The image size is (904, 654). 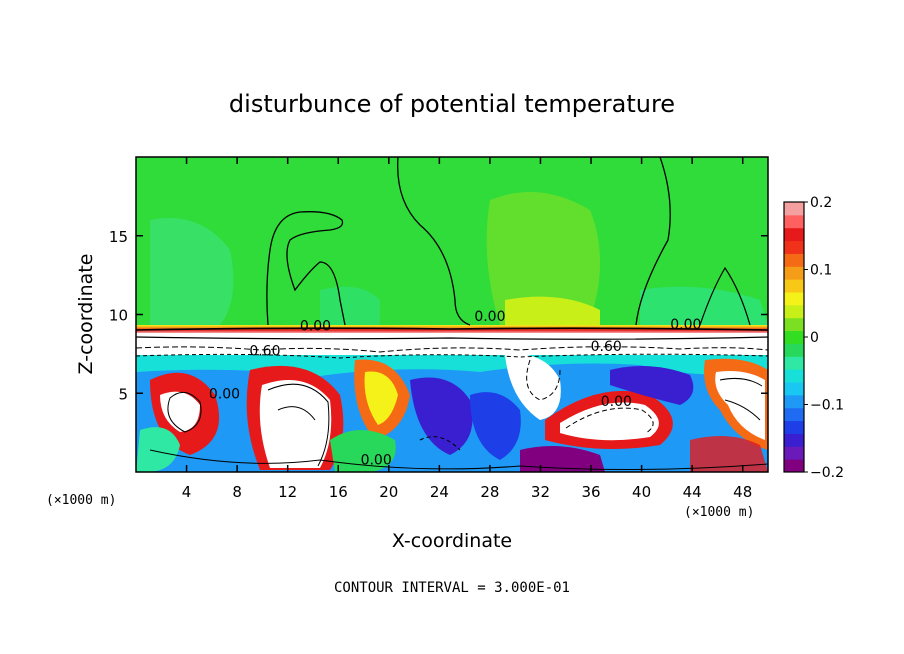 What do you see at coordinates (641, 492) in the screenshot?
I see `x-tick-label: 40` at bounding box center [641, 492].